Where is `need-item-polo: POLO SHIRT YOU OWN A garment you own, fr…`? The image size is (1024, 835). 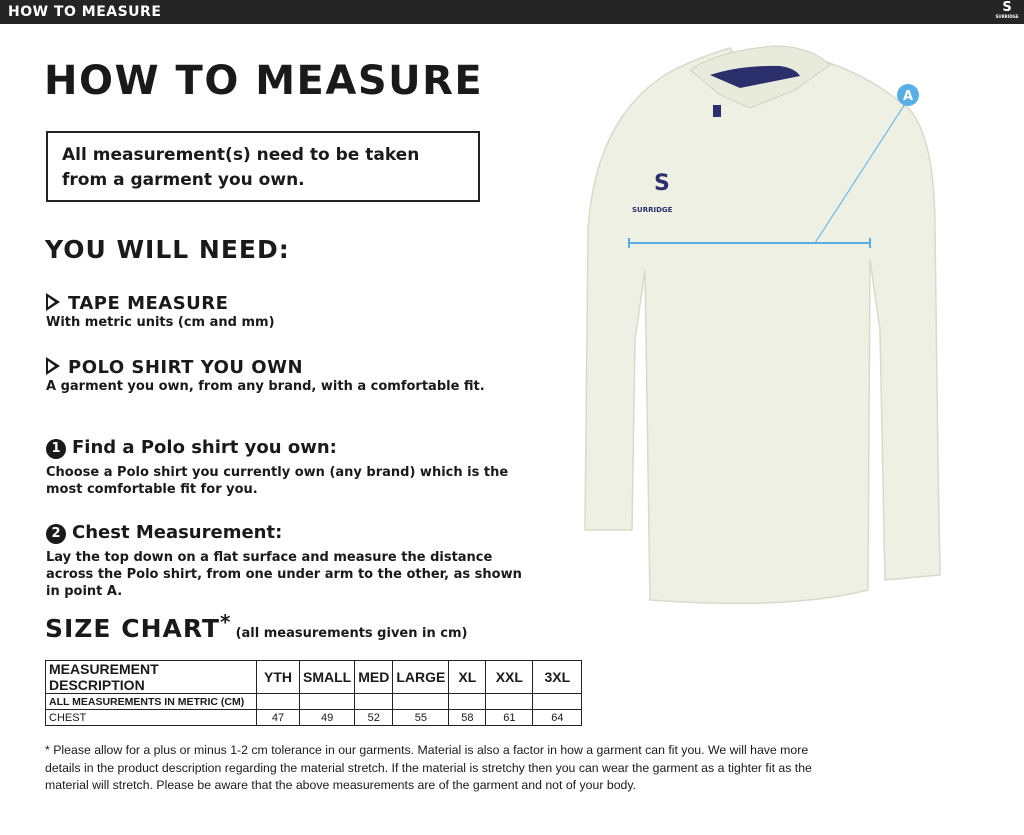 need-item-polo: POLO SHIRT YOU OWN A garment you own, fr… is located at coordinates (265, 375).